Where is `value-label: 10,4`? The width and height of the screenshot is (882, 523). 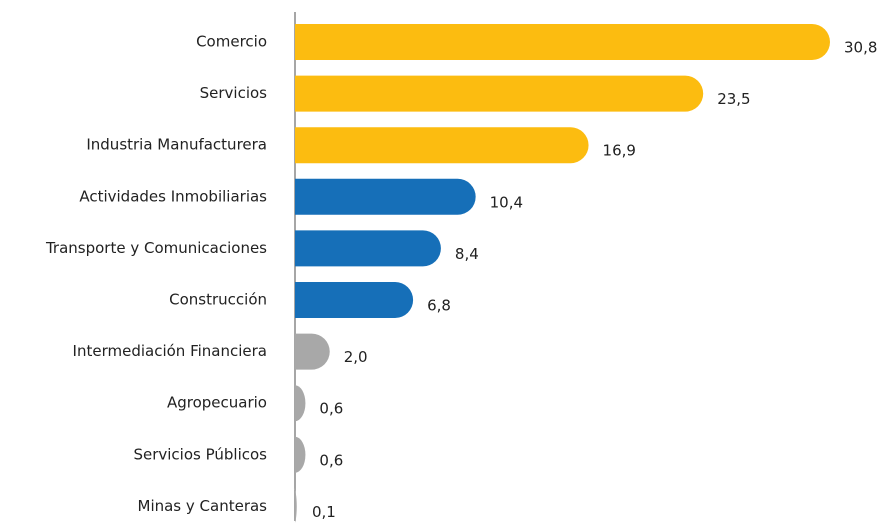
value-label: 10,4 is located at coordinates (506, 202).